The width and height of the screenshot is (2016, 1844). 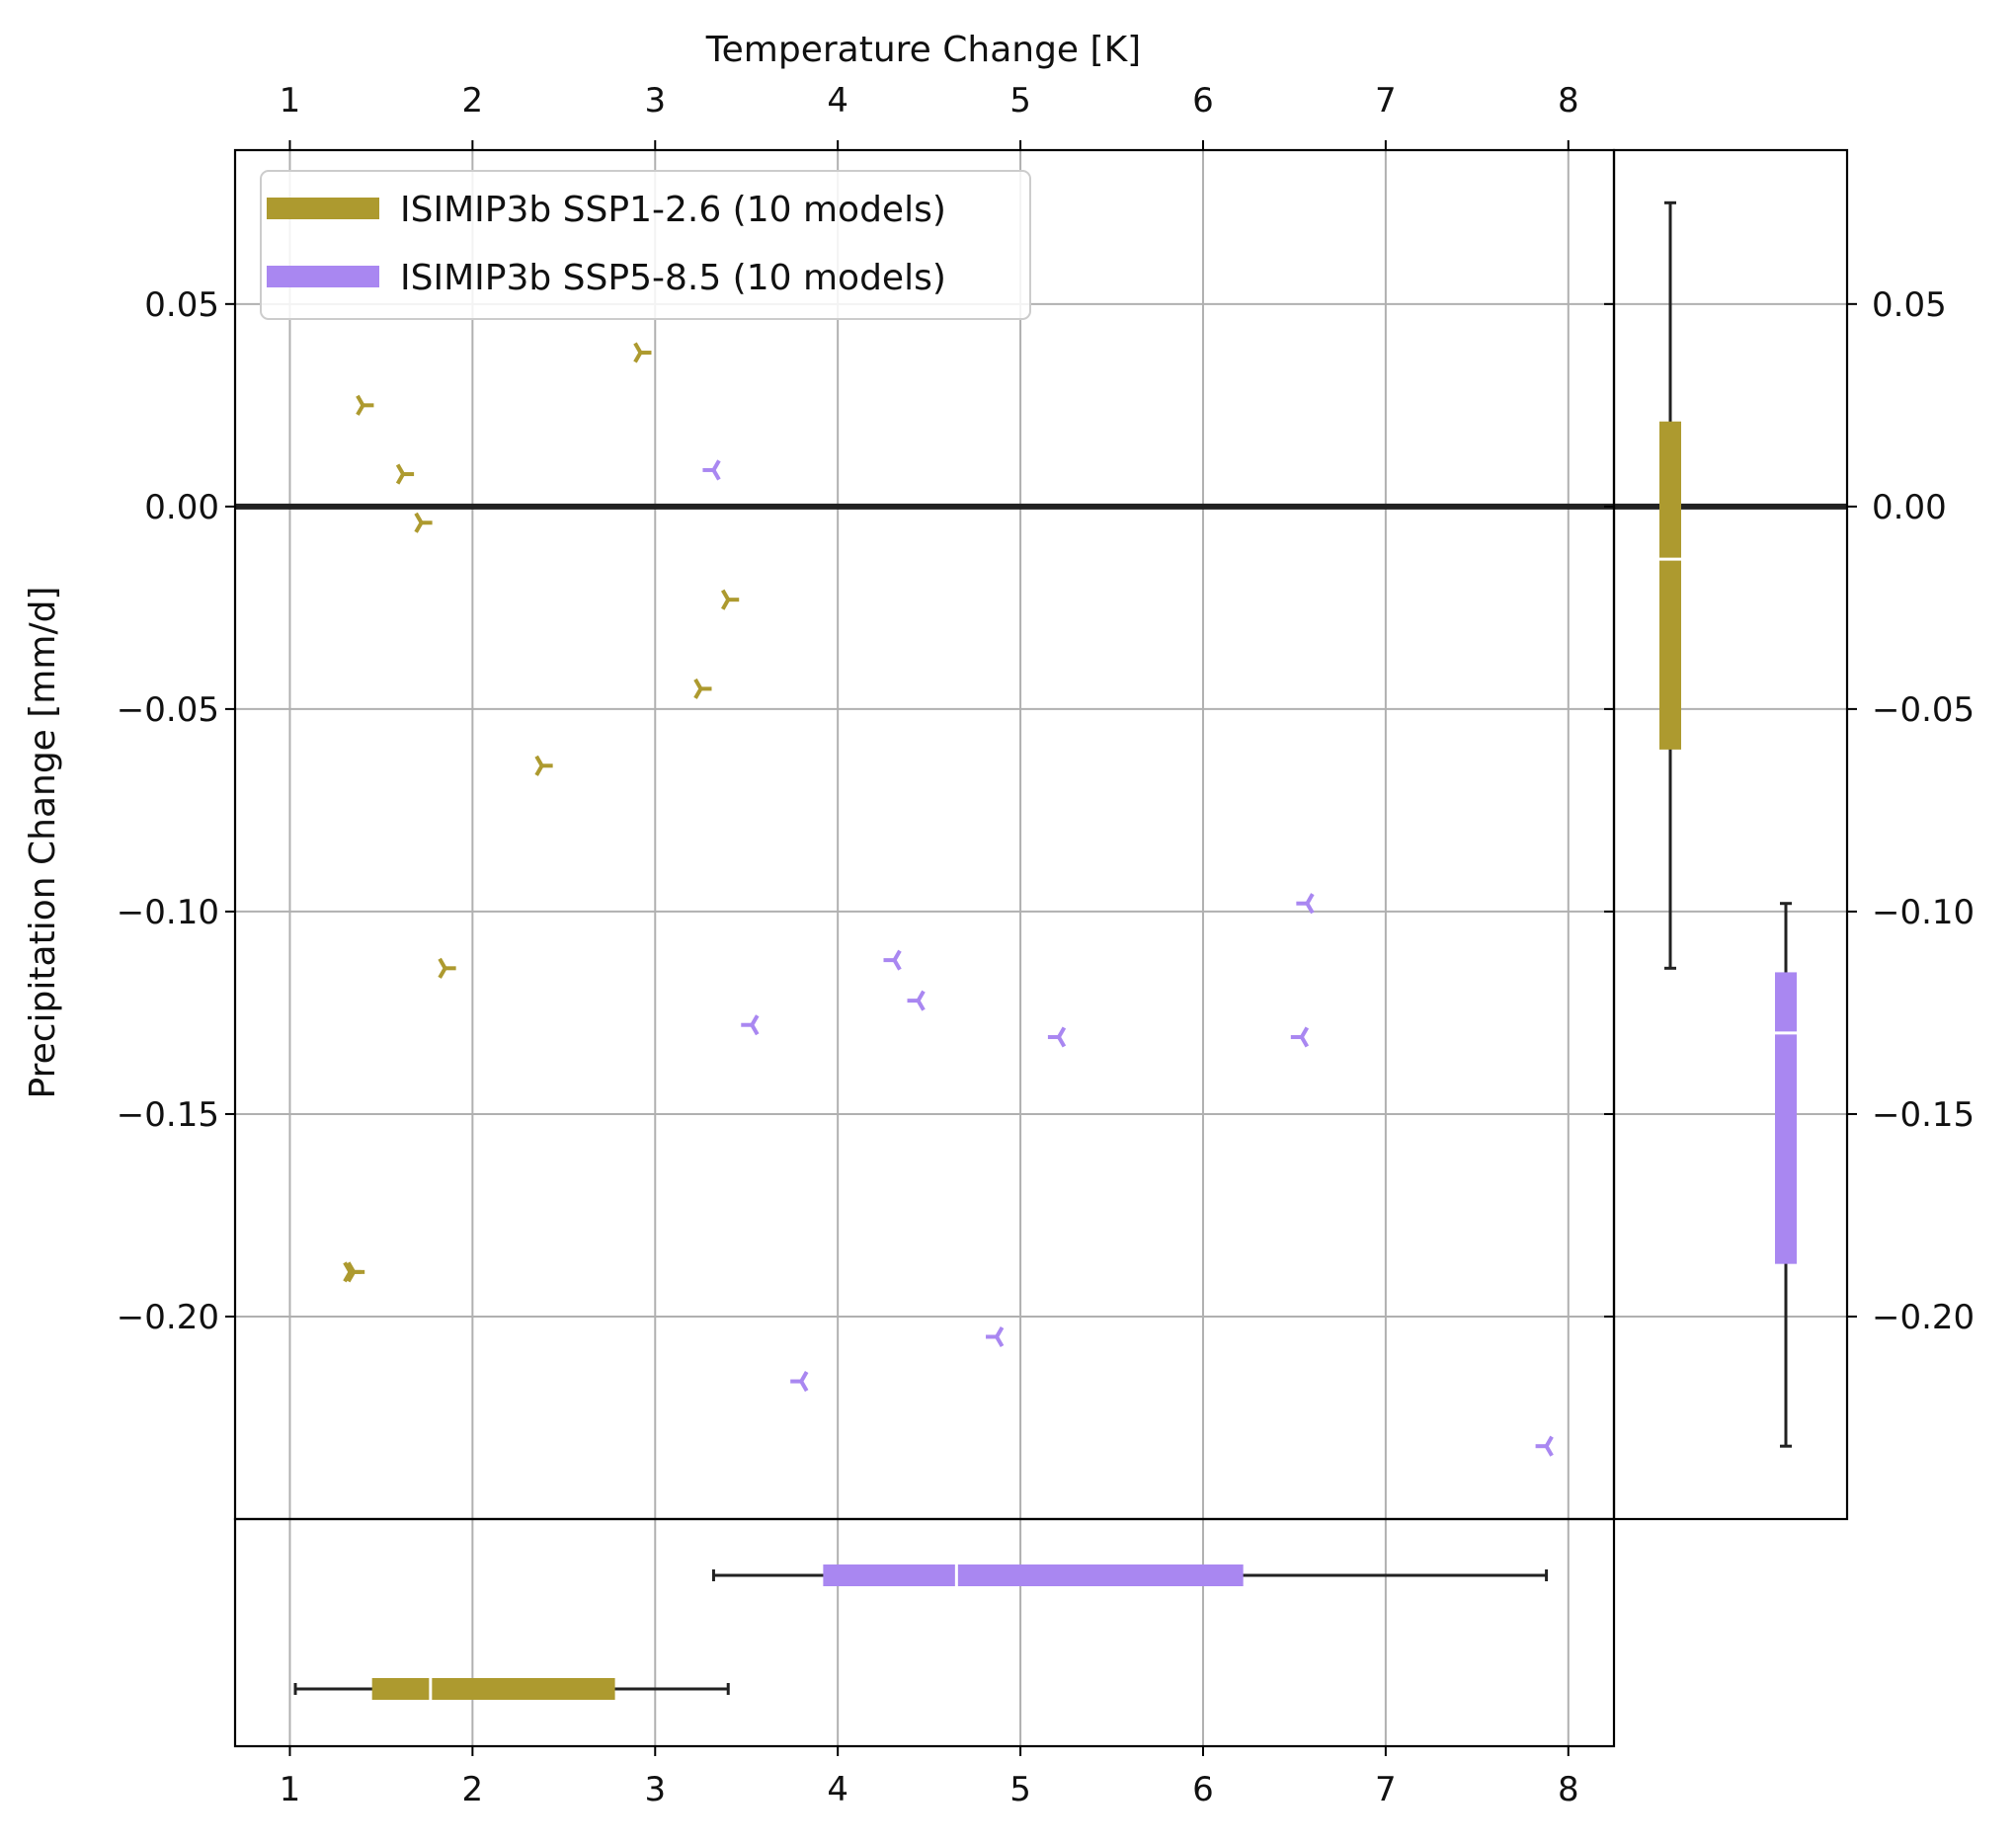 I want to click on x-tick-label-bottom: 6, so click(x=1203, y=1790).